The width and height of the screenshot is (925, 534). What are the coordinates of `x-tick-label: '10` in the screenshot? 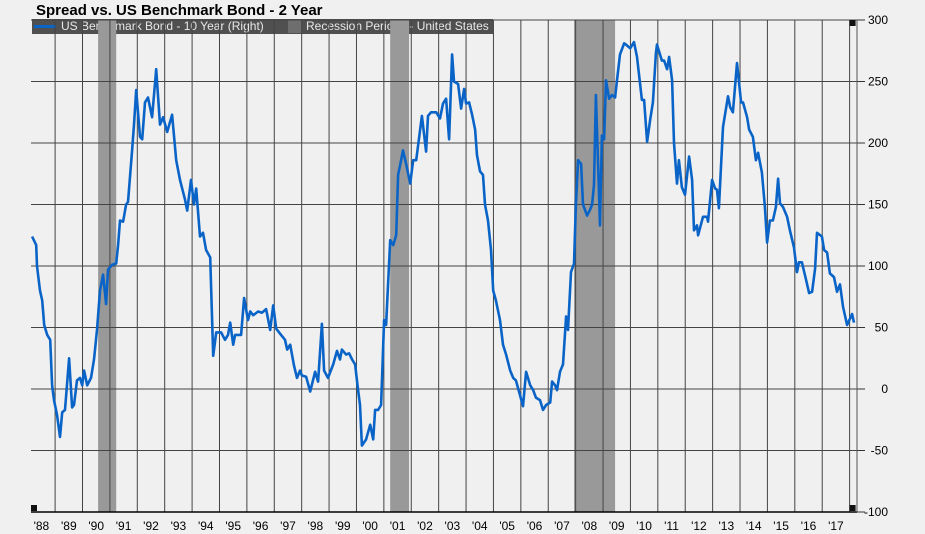 It's located at (644, 526).